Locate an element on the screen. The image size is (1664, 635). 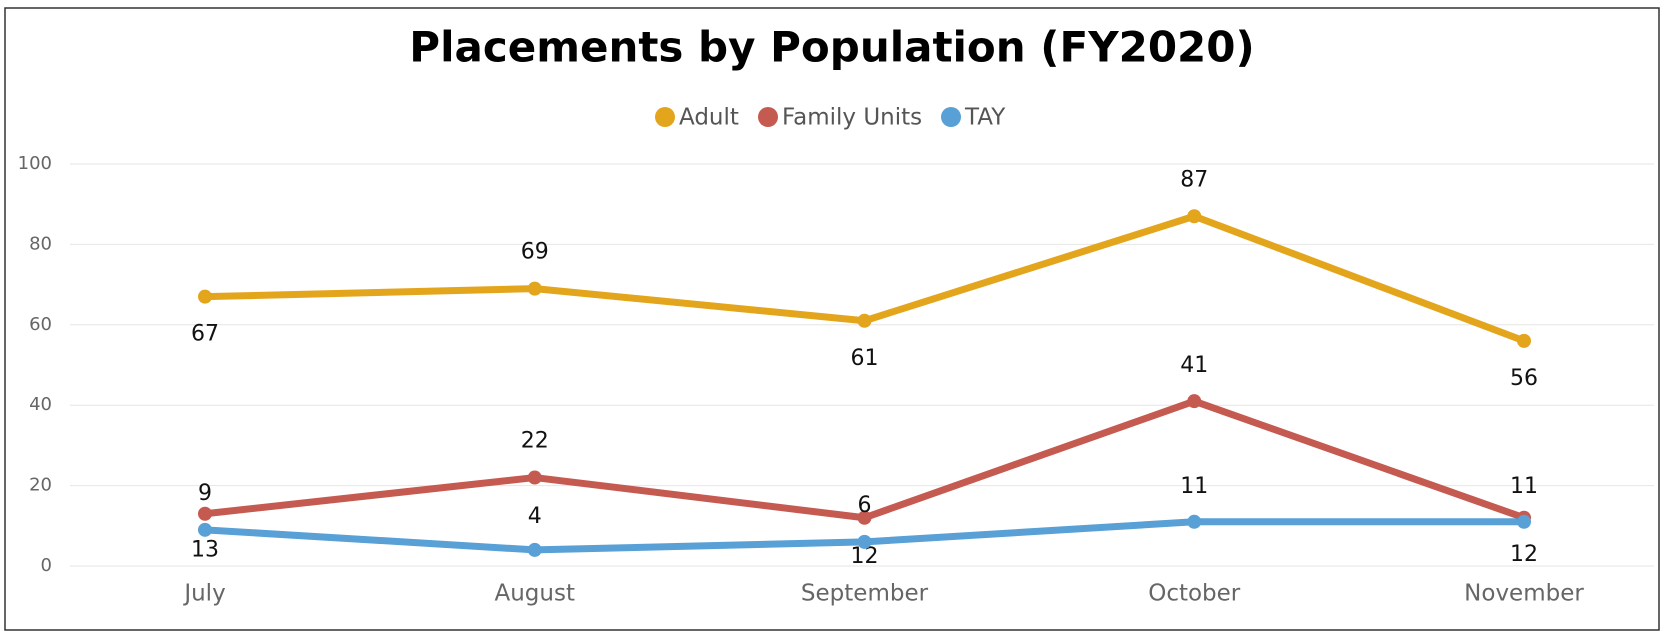
y-tick-label: 80 is located at coordinates (40, 243).